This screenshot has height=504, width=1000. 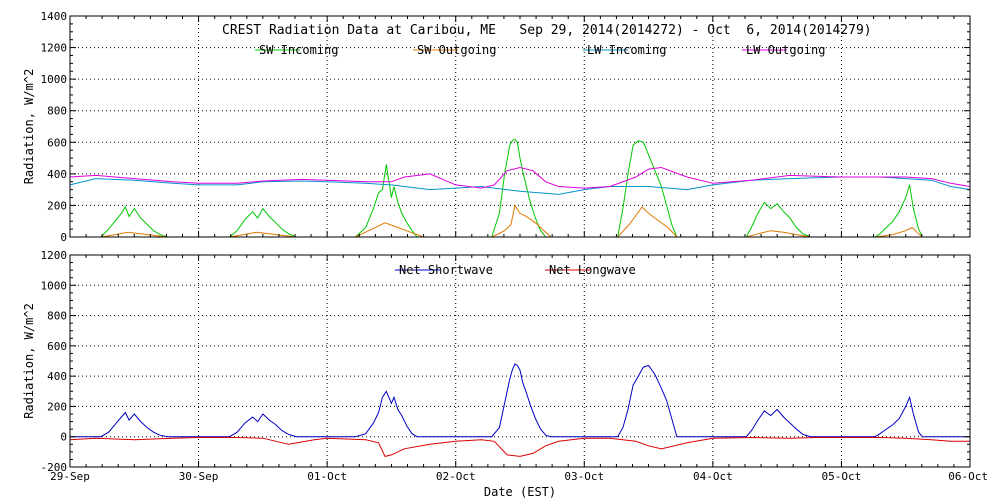 What do you see at coordinates (584, 476) in the screenshot?
I see `x-tick-label-03-oct: 03-Oct` at bounding box center [584, 476].